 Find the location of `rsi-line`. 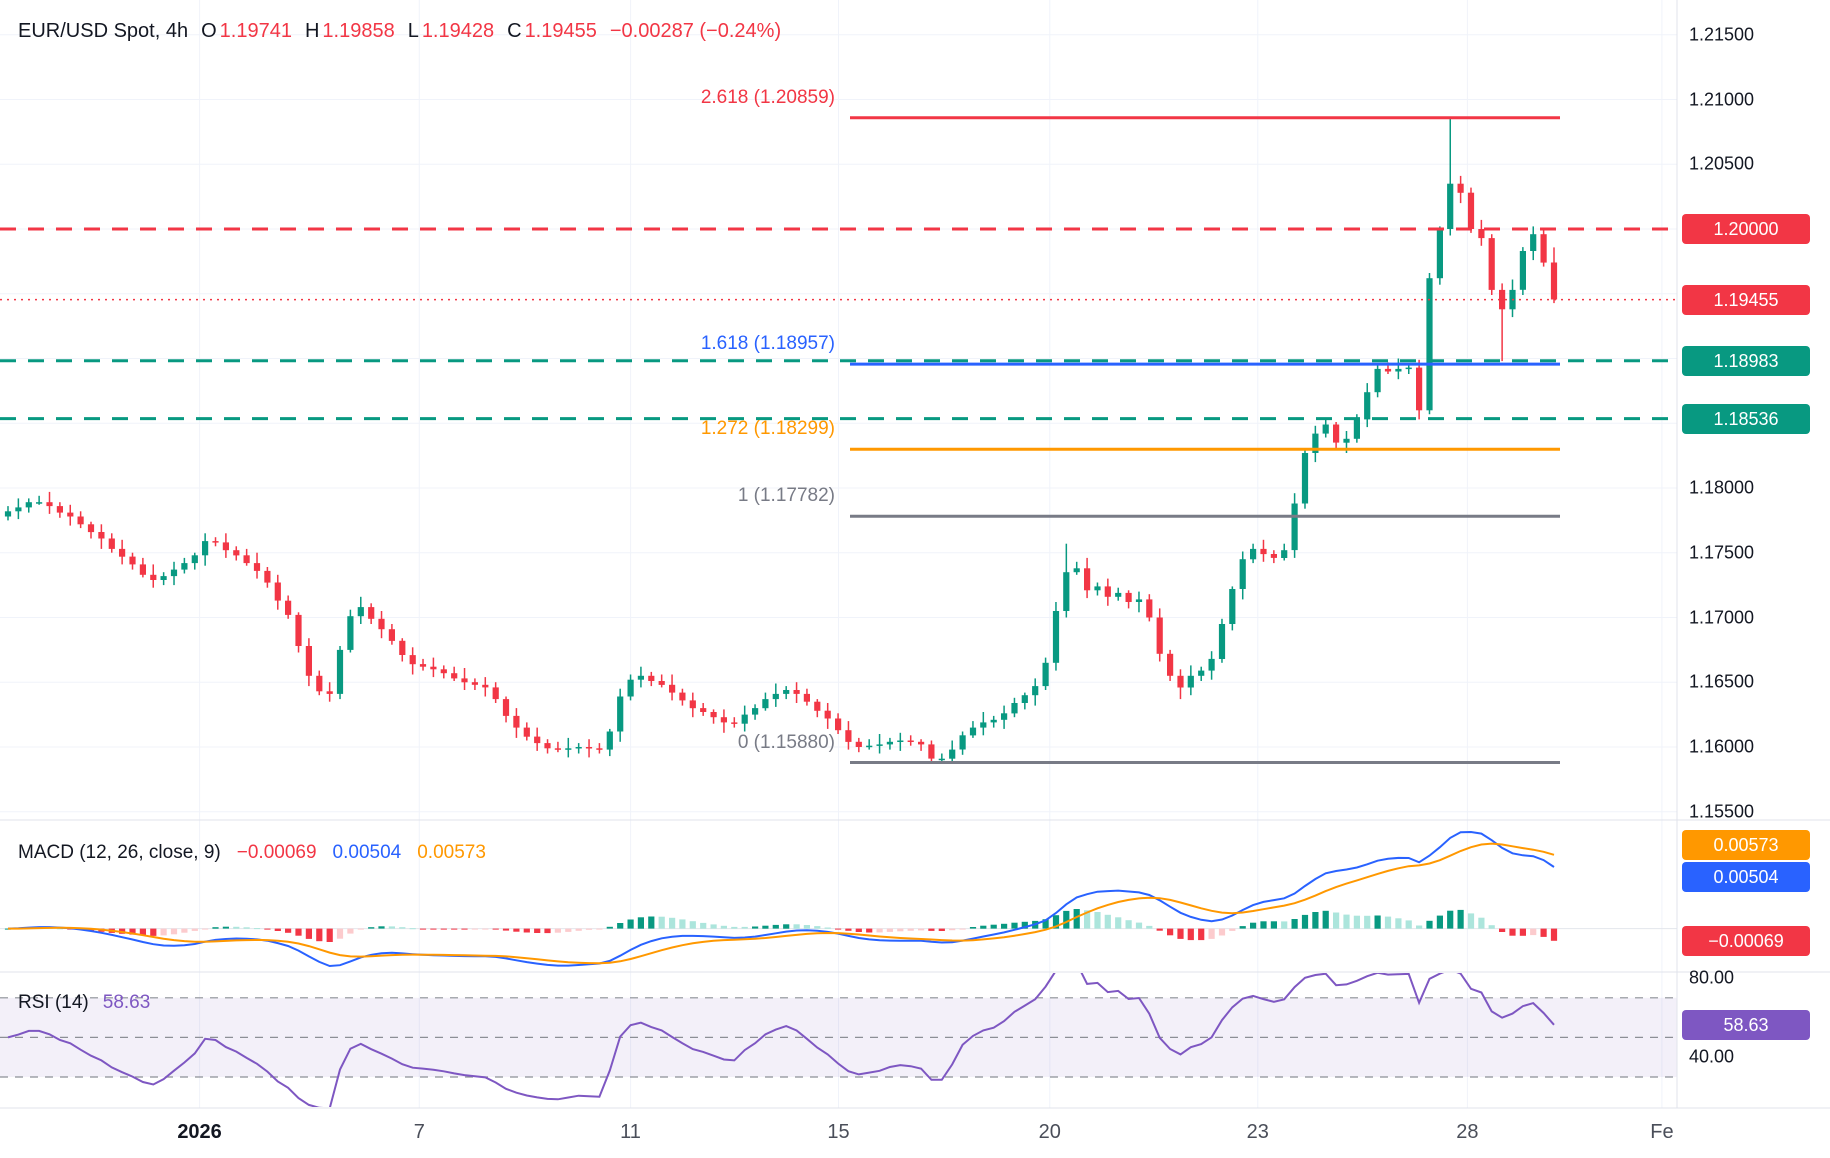

rsi-line is located at coordinates (781, 1040).